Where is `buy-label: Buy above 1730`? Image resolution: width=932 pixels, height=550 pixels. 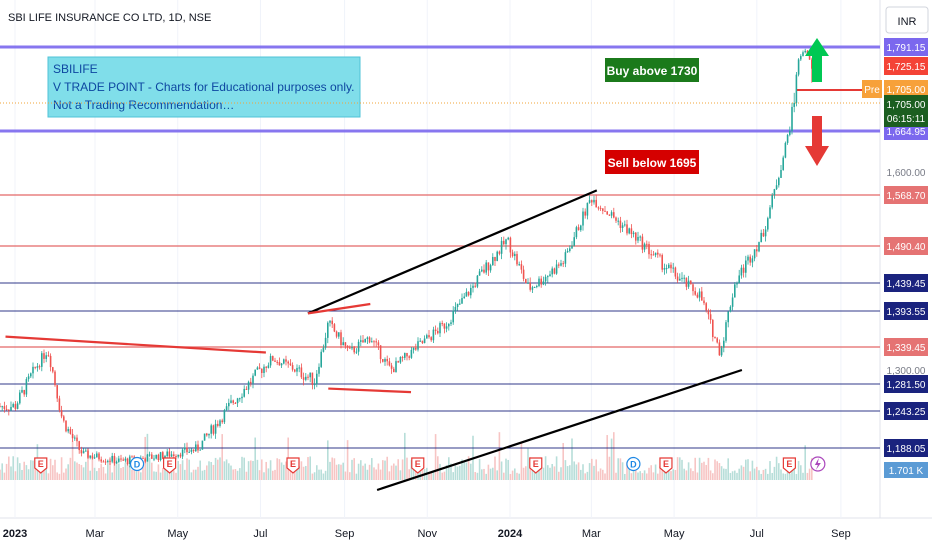 buy-label: Buy above 1730 is located at coordinates (652, 70).